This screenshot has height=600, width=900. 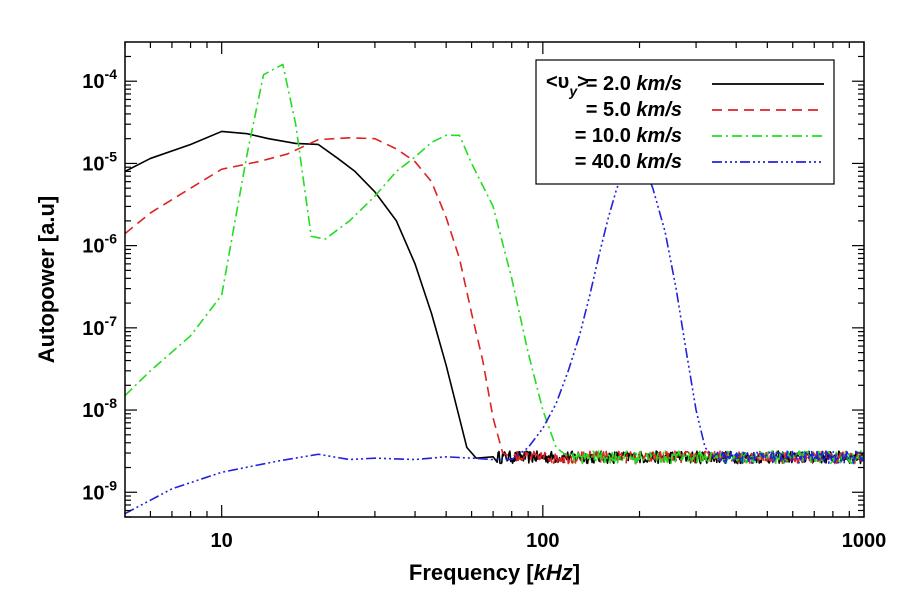 I want to click on y-tick-label: 10⁻⁴, so click(x=99, y=79).